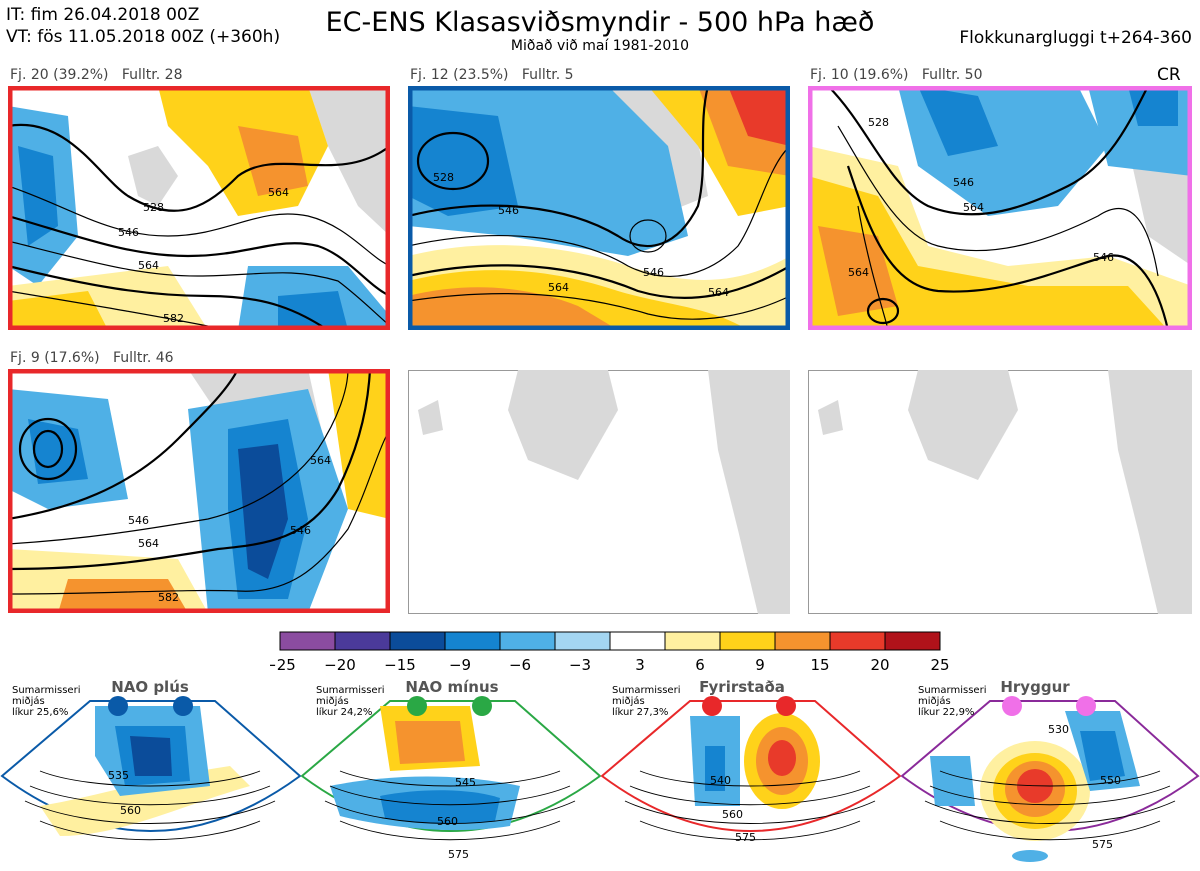 This screenshot has height=871, width=1200. What do you see at coordinates (600, 22) in the screenshot?
I see `page-title: EC-ENS Klasasviðsmyndir - 500 hPa hæð` at bounding box center [600, 22].